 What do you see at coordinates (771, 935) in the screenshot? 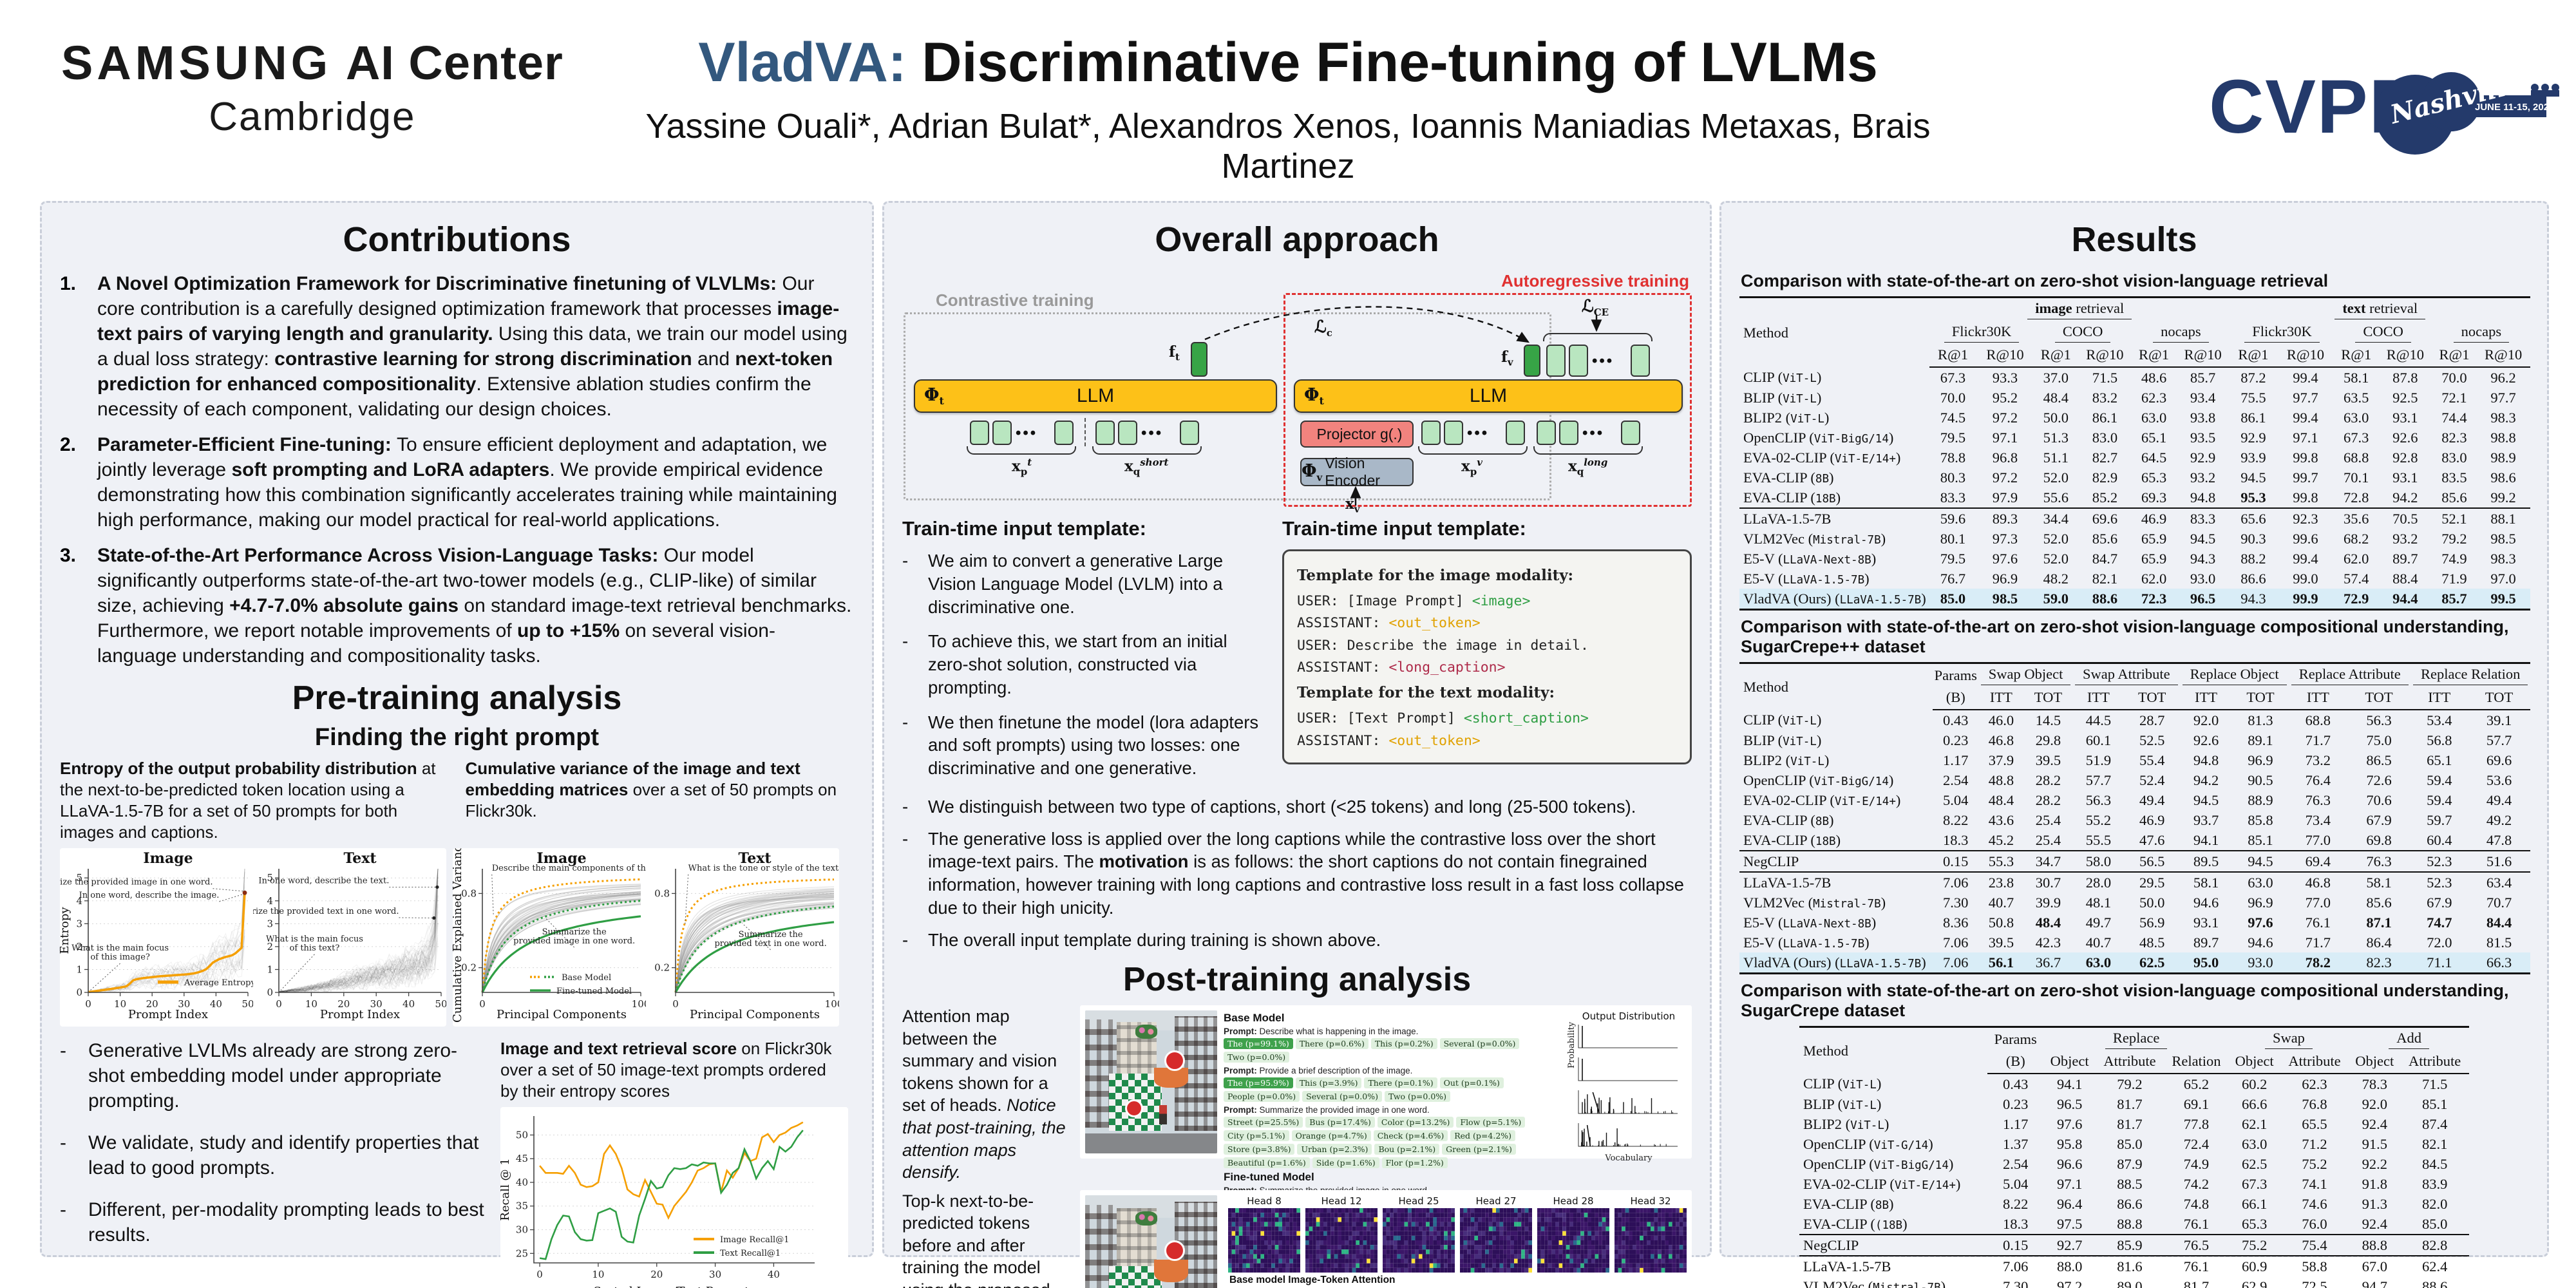
I see `svg-text: Summarize the` at bounding box center [771, 935].